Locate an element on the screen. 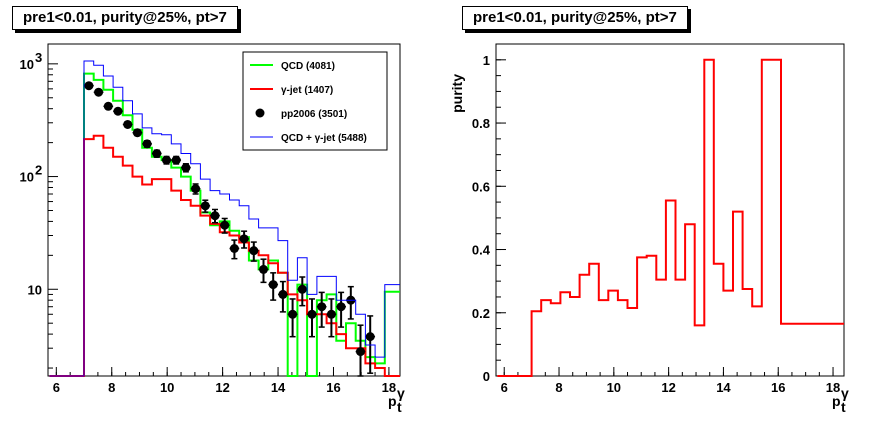 The image size is (896, 422). legend-box is located at coordinates (315, 101).